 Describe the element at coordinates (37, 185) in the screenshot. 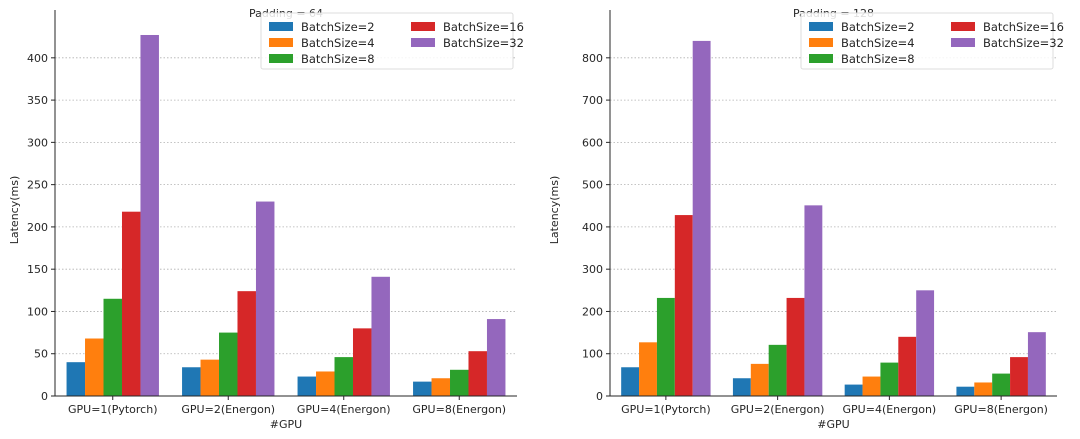

I see `y-tick-label-5: 250` at that location.